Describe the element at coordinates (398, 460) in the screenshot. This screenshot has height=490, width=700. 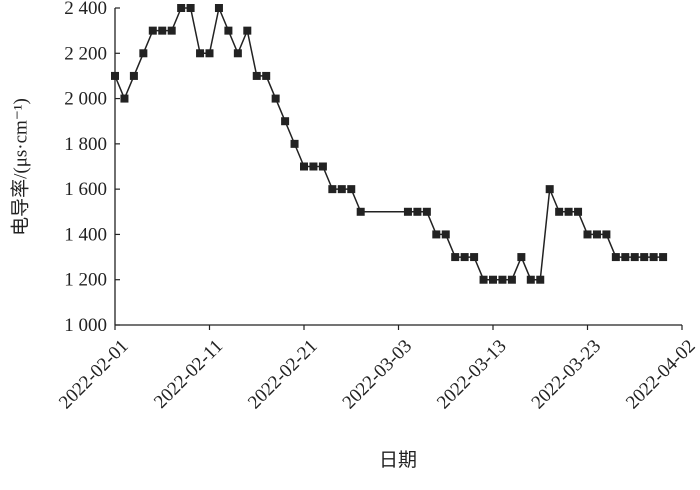
I see `x-axis-label: 日期` at that location.